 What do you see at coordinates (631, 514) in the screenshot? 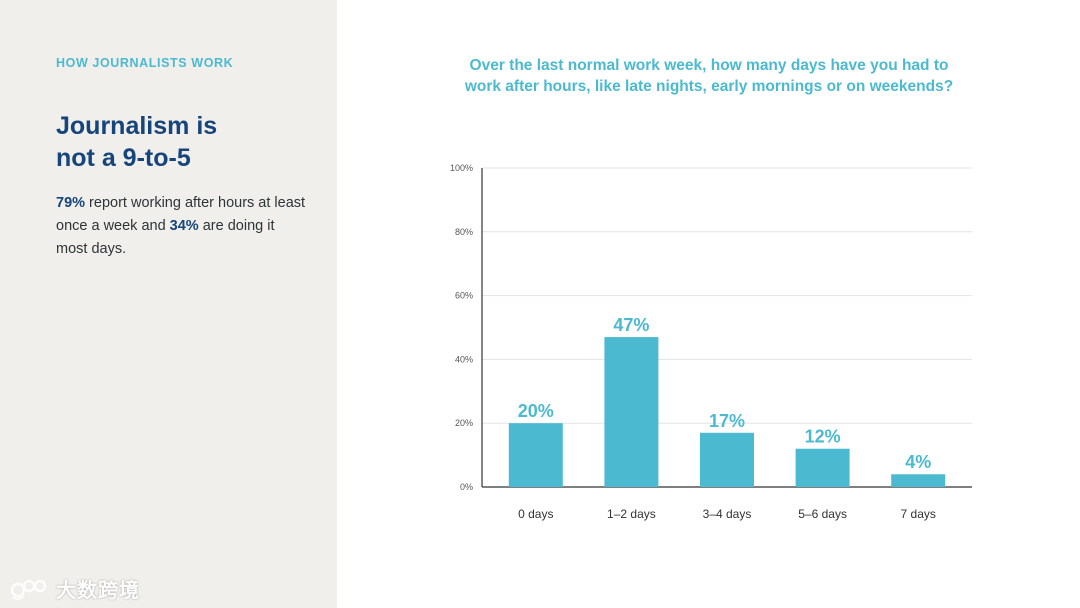
I see `x-category-label: 1–2 days` at bounding box center [631, 514].